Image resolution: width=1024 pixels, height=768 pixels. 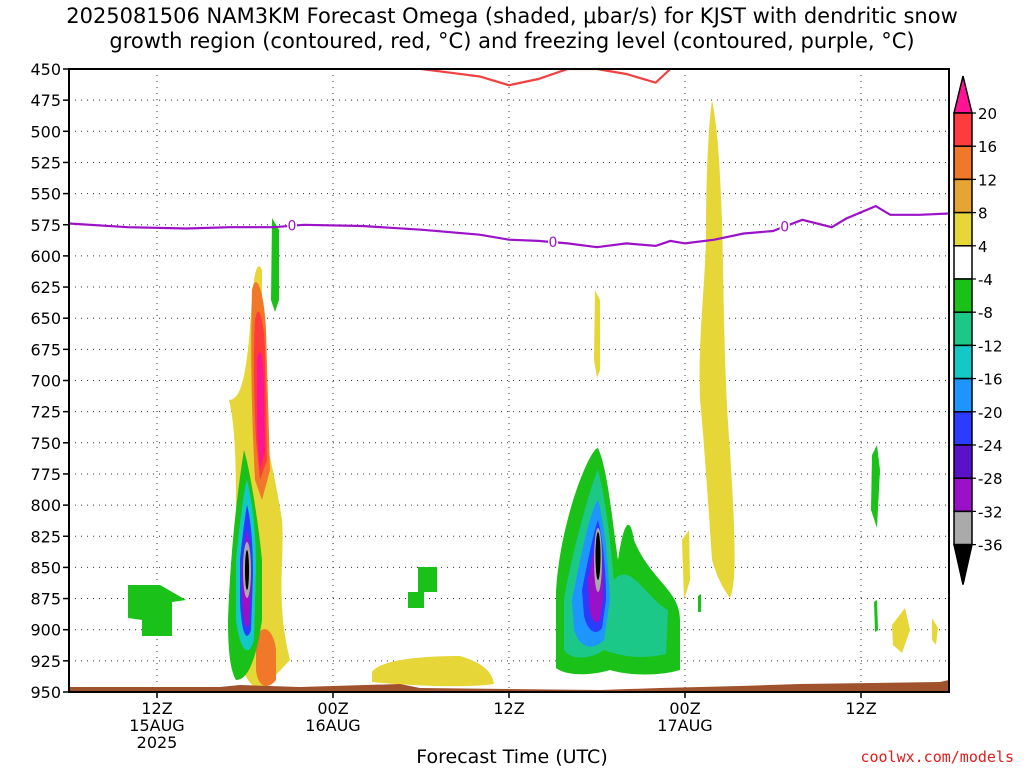 I want to click on colorbar: 20 16 12 8 4 -4 -8 -12 -16 -20 -24 -28 -32 -36, so click(x=978, y=330).